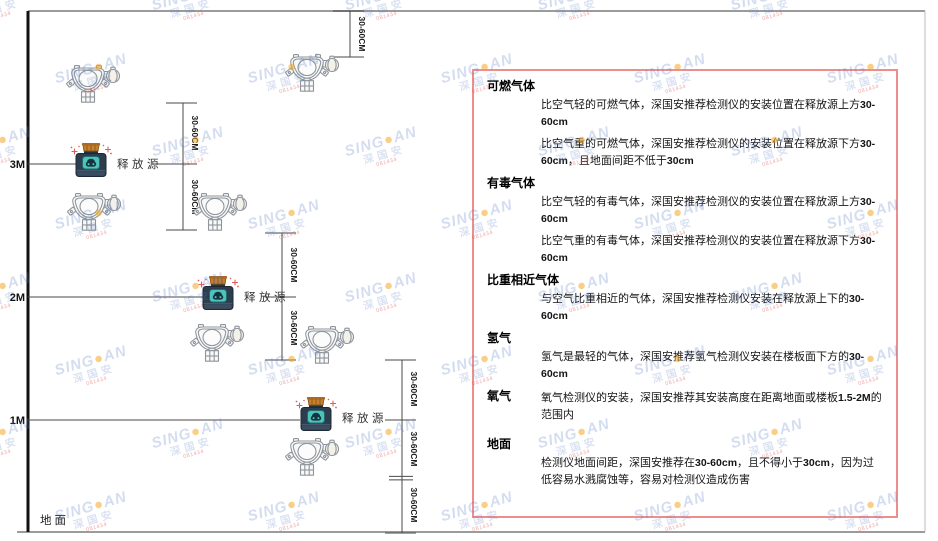 This screenshot has width=938, height=541. What do you see at coordinates (854, 398) in the screenshot?
I see `measurement-value: 1.5-2M` at bounding box center [854, 398].